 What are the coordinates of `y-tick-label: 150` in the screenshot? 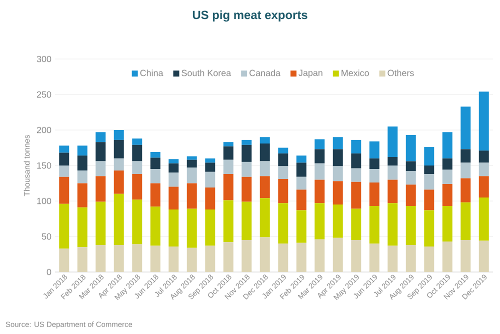 It's located at (44, 165).